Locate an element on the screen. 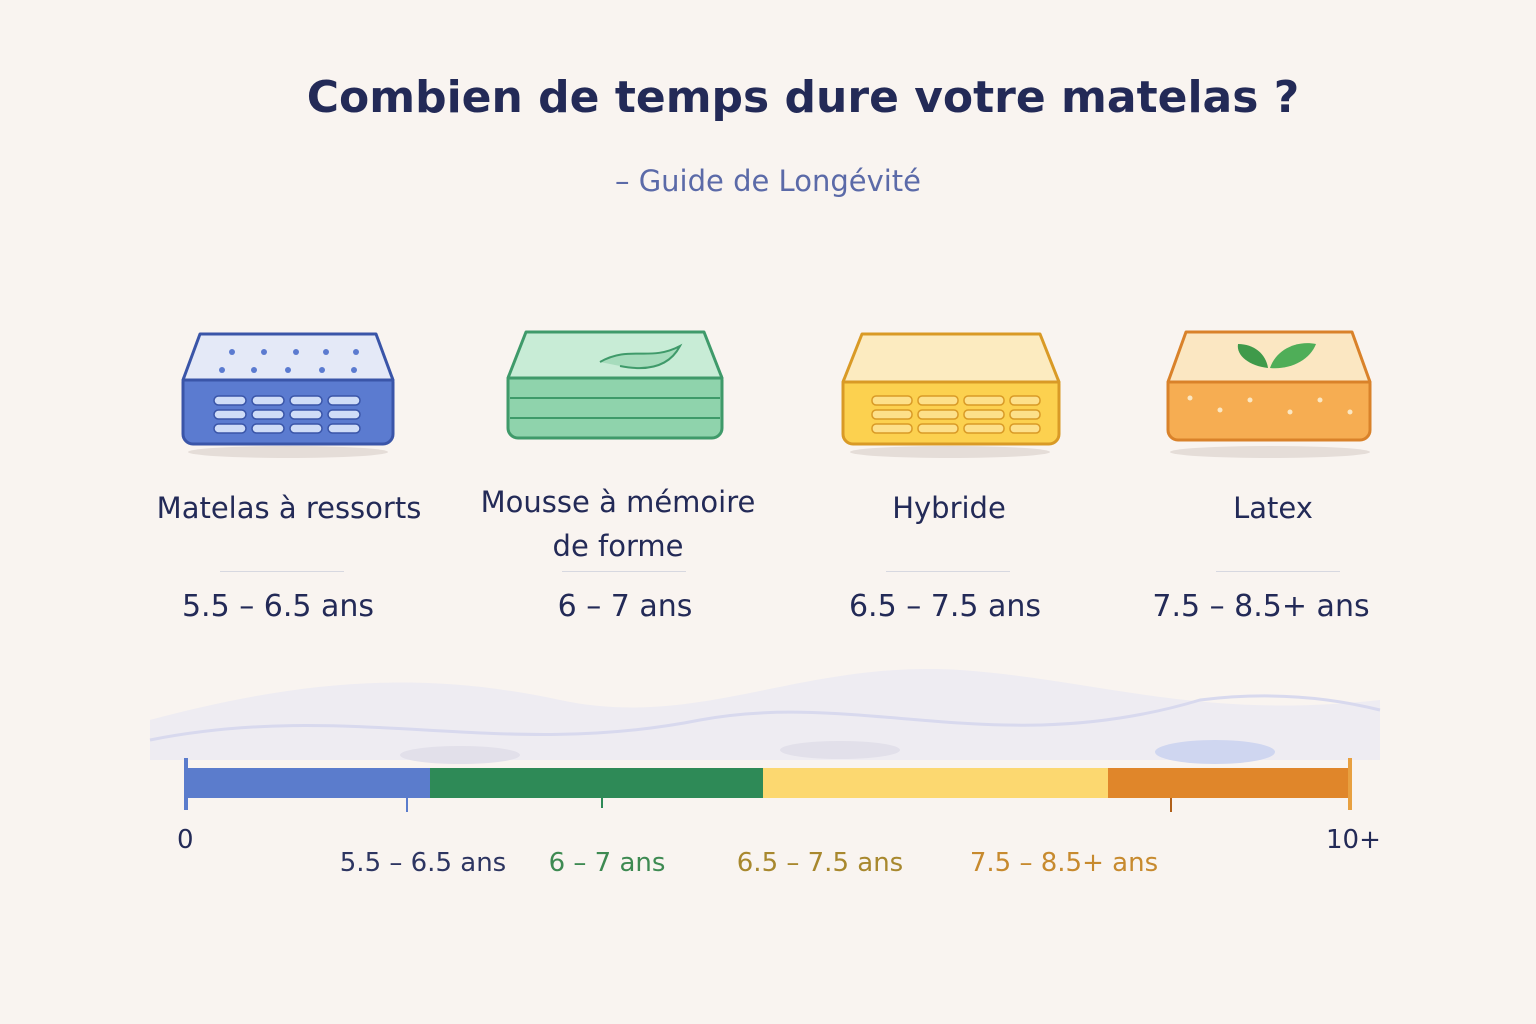 The image size is (1536, 1024). timeline-label: 6.5 – 7.5 ans is located at coordinates (820, 863).